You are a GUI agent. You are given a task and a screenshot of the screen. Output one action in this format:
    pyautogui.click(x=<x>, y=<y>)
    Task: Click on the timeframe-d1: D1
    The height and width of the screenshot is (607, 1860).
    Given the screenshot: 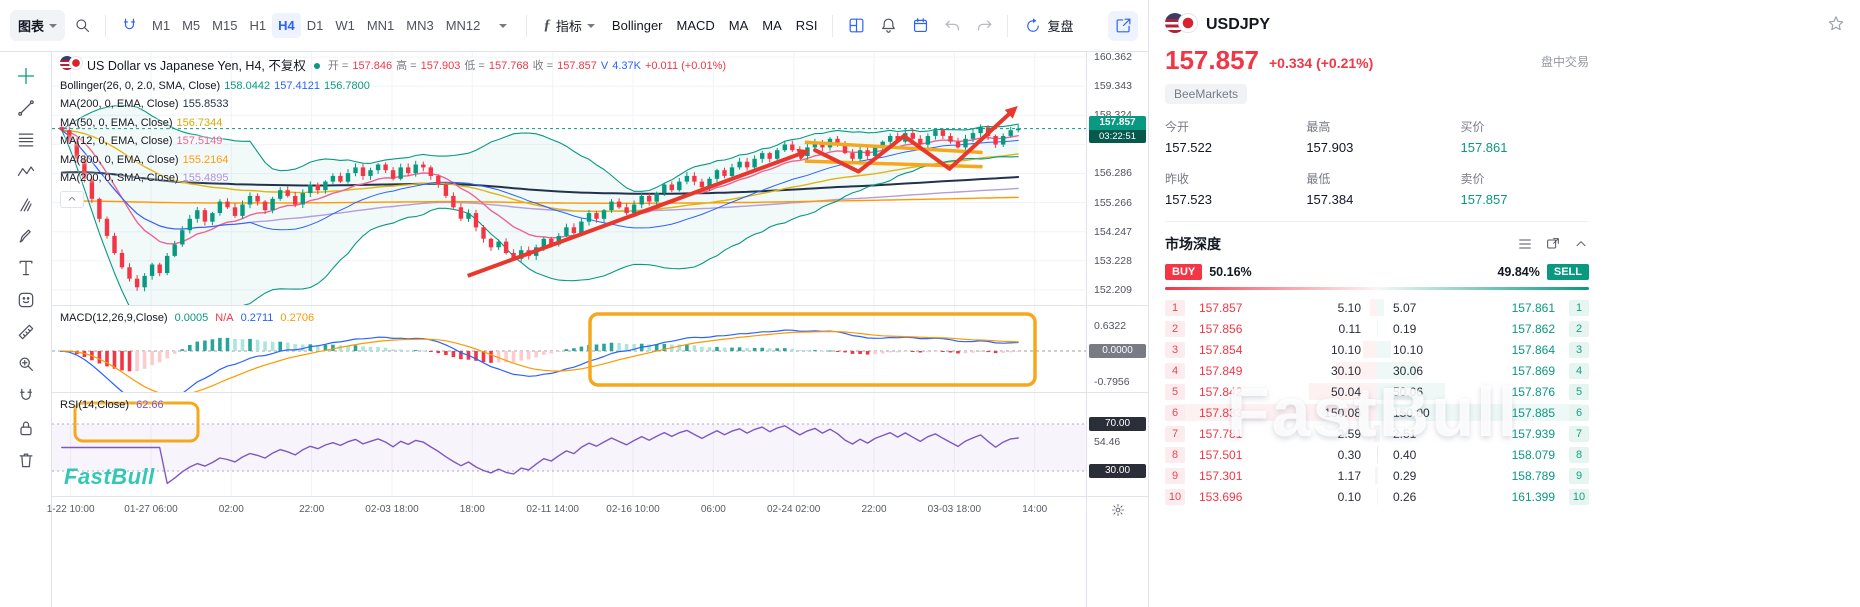 What is the action you would take?
    pyautogui.click(x=315, y=25)
    